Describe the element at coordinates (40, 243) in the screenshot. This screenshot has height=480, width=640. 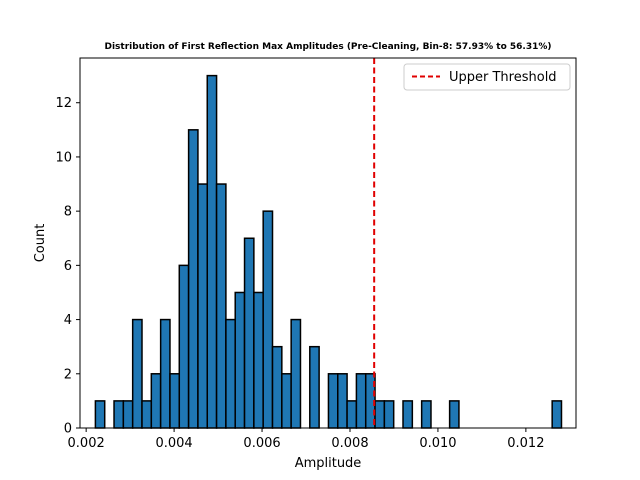
I see `y-axis-label: Count` at that location.